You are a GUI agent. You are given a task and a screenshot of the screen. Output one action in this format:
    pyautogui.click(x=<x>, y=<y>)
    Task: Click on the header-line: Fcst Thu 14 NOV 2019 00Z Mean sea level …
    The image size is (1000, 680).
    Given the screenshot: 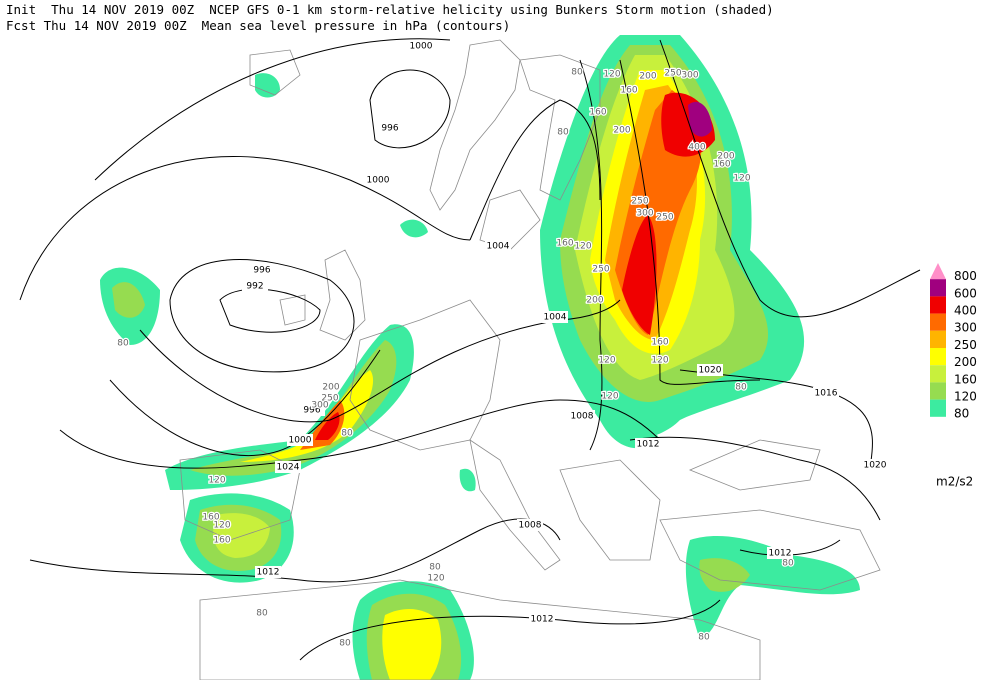 What is the action you would take?
    pyautogui.click(x=258, y=25)
    